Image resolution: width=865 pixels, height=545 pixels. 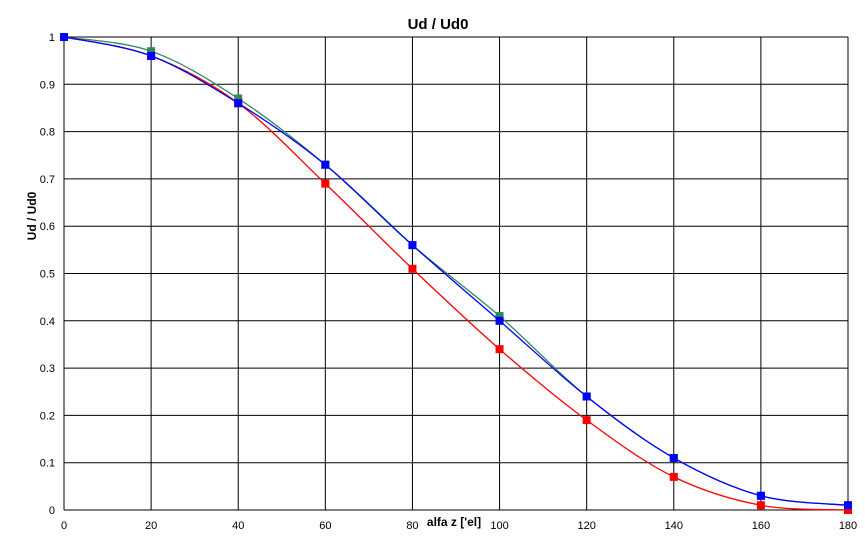 I want to click on y-tick-label: 0.5, so click(x=47, y=275).